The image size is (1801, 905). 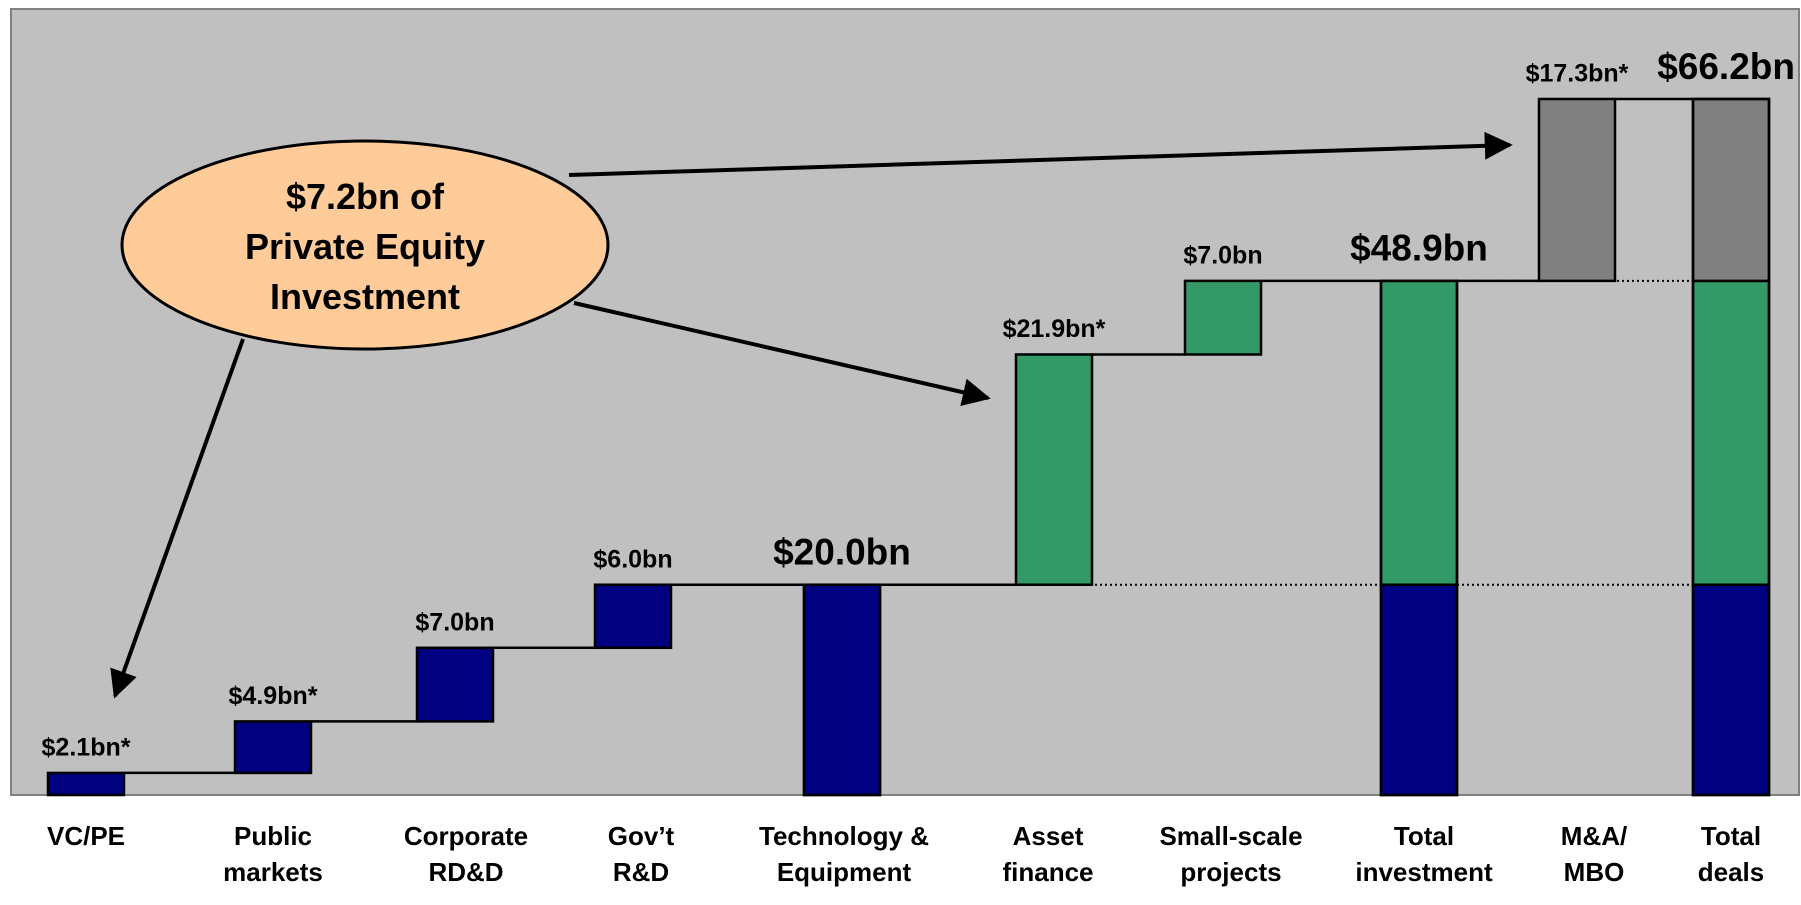 What do you see at coordinates (365, 196) in the screenshot?
I see `annotation-line: $7.2bn of` at bounding box center [365, 196].